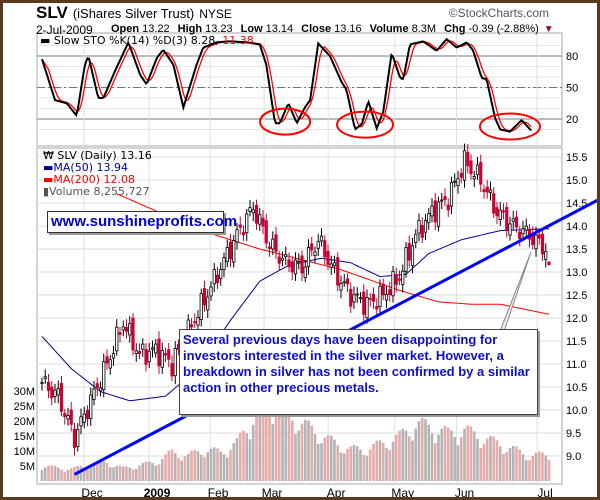 This screenshot has height=500, width=600. What do you see at coordinates (133, 13) in the screenshot?
I see `security-name: (iShares Silver Trust)` at bounding box center [133, 13].